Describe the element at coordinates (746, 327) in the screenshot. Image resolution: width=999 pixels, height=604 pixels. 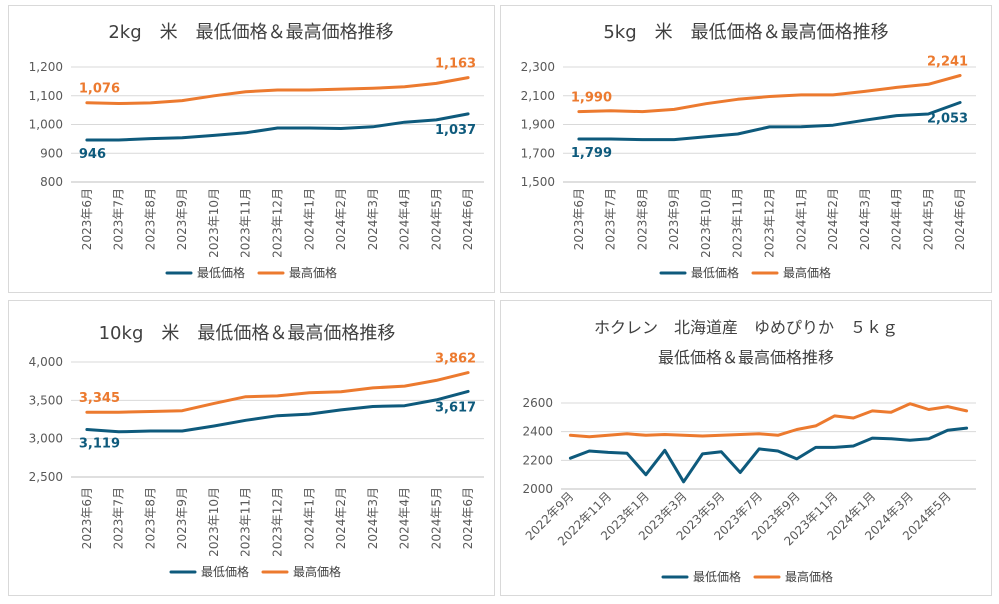
I see `chart-title: ホクレン 北海道産 ゆめぴりか ５ｋｇ` at that location.